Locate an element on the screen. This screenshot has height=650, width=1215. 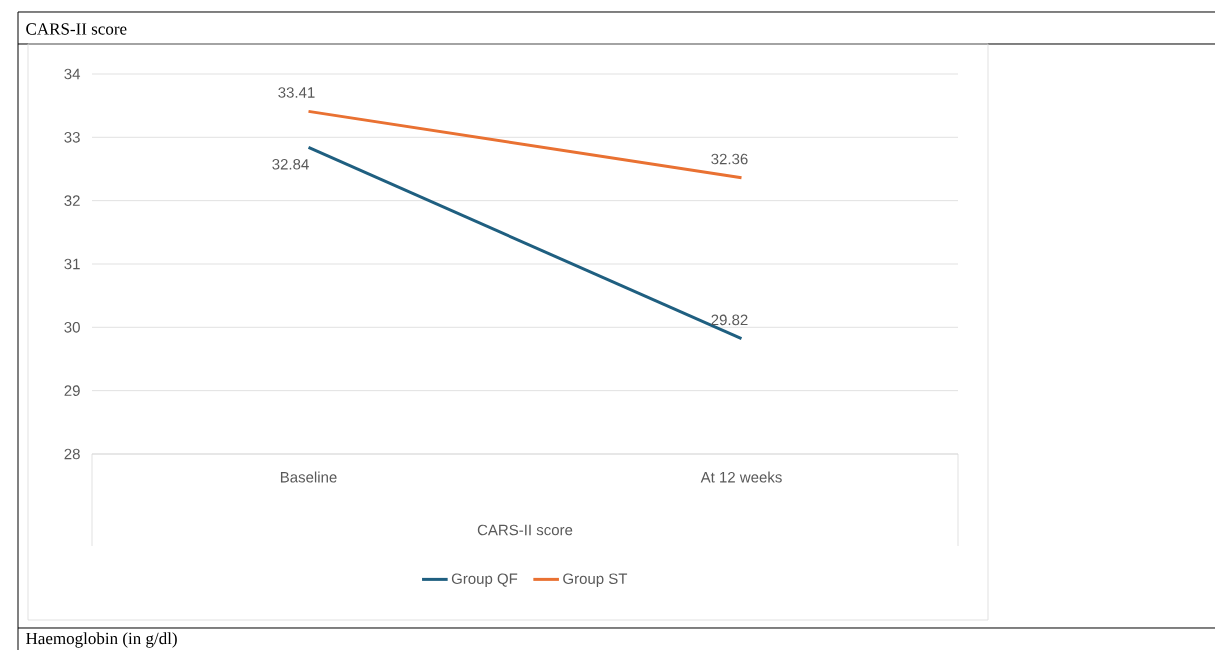
data-label: 33.41 is located at coordinates (296, 92).